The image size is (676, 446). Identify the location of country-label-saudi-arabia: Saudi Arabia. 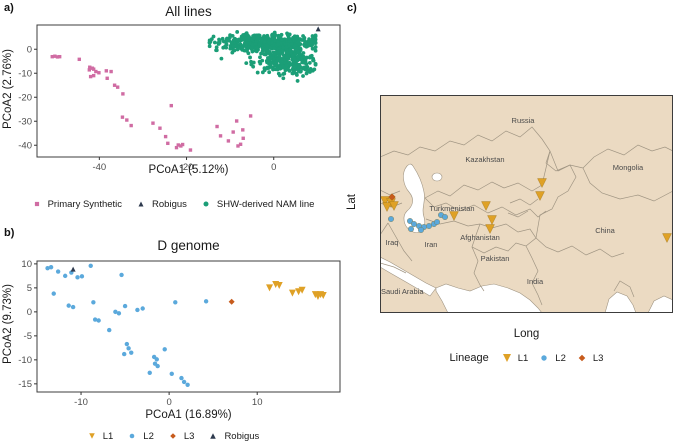
(402, 291).